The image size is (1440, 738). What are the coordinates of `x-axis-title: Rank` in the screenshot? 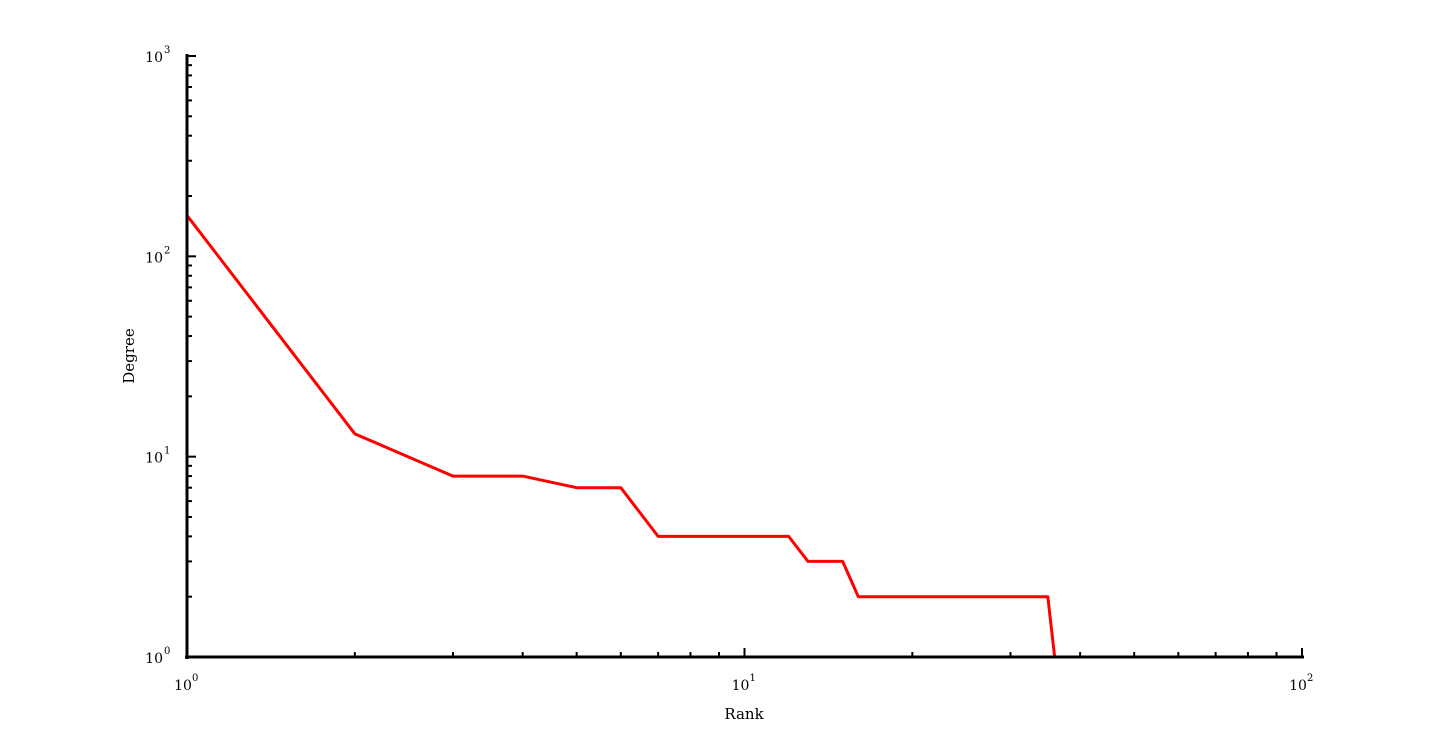 It's located at (744, 714).